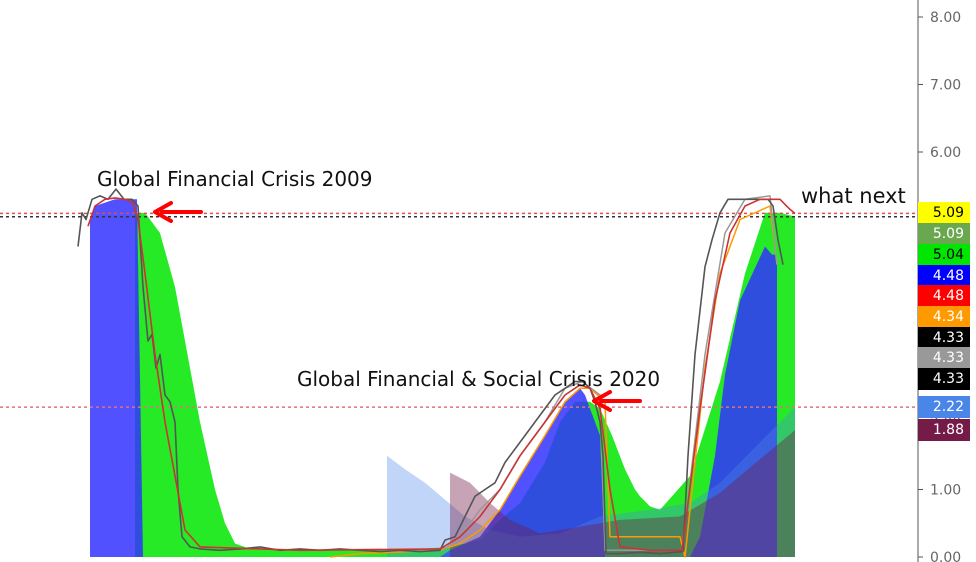 This screenshot has height=562, width=976. What do you see at coordinates (944, 407) in the screenshot?
I see `value-badge: 2.22` at bounding box center [944, 407].